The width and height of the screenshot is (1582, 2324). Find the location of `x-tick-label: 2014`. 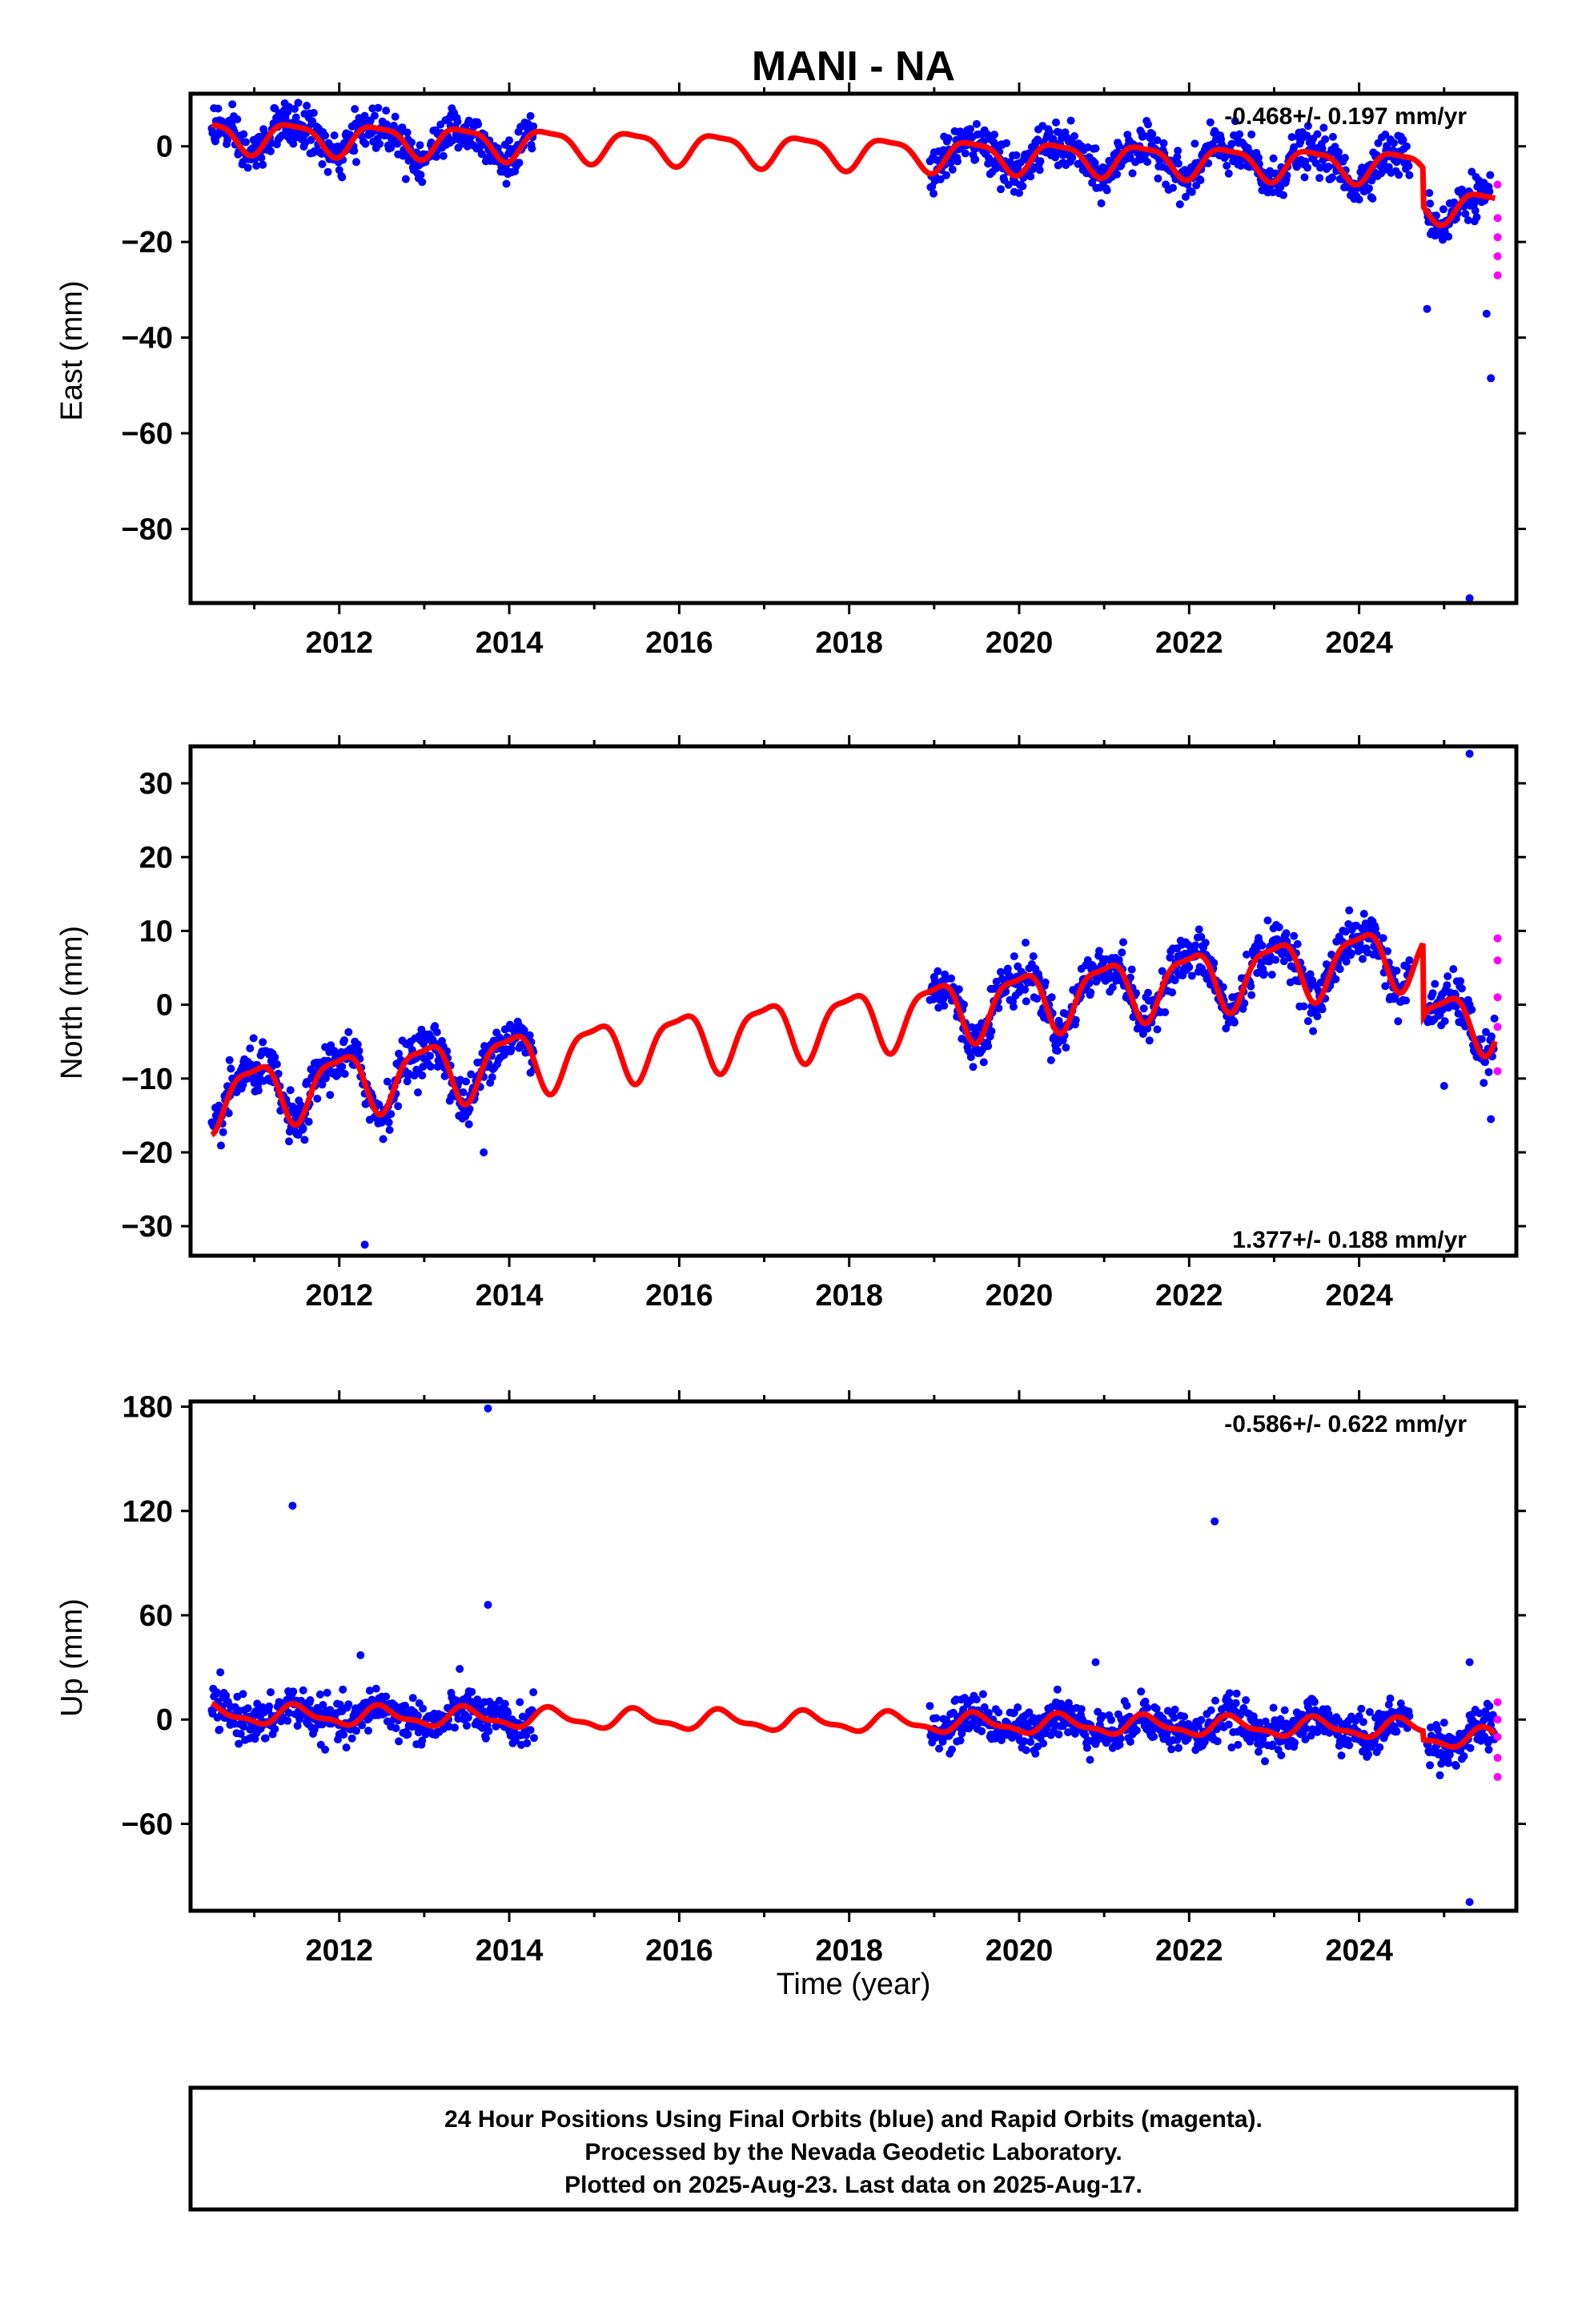

x-tick-label: 2014 is located at coordinates (510, 1296).